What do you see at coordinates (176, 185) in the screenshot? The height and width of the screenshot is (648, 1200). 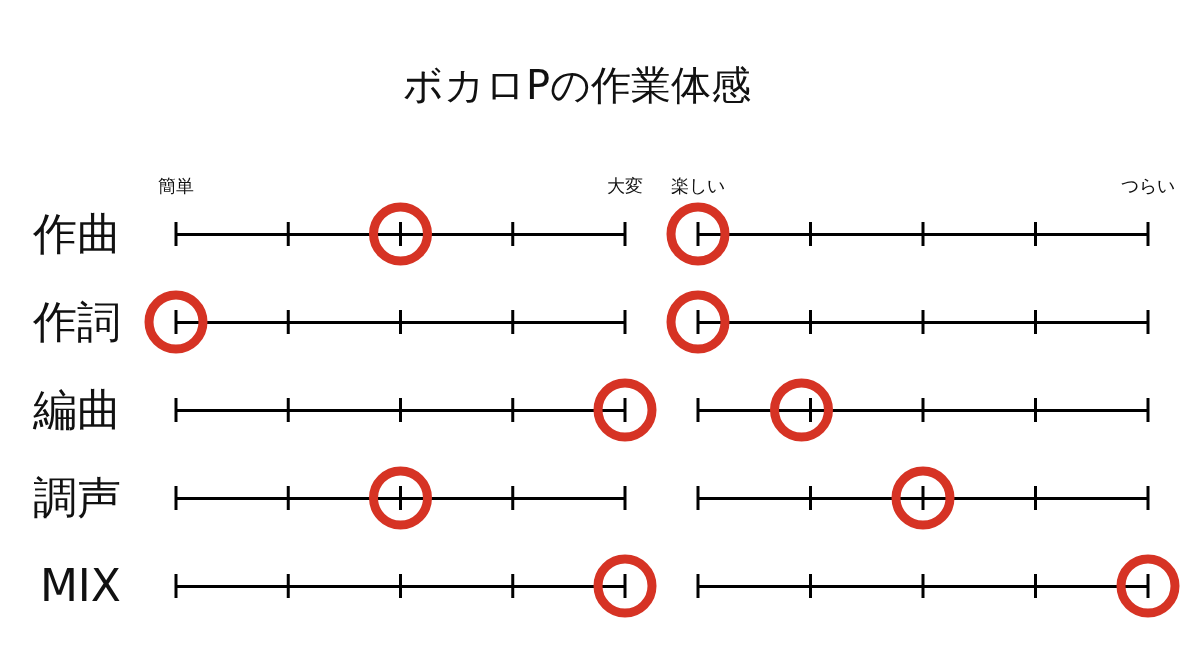 I see `annotation: 簡単` at bounding box center [176, 185].